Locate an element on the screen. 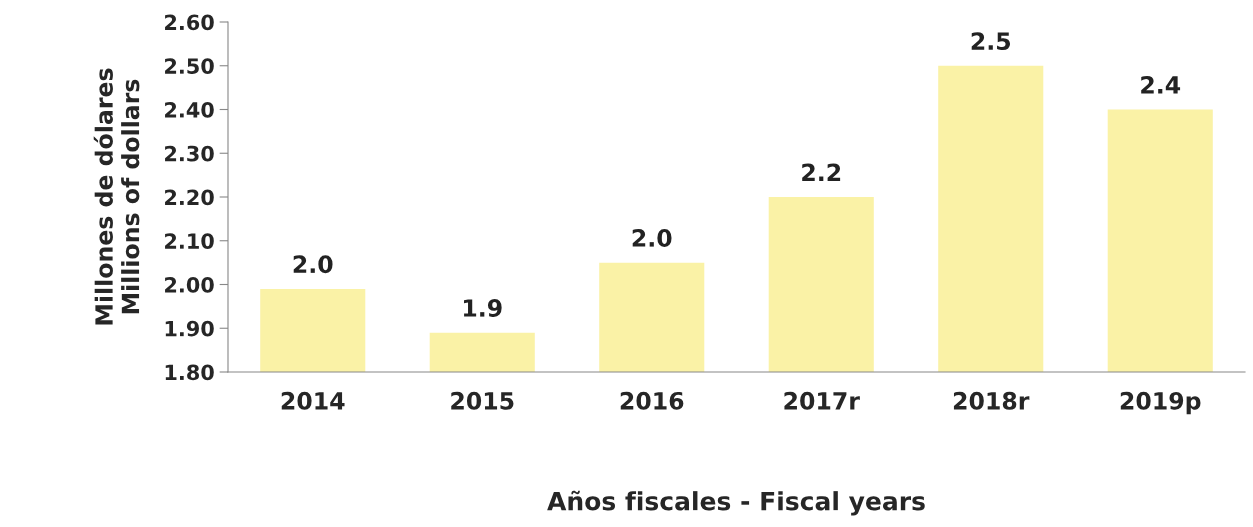  data-label: 1.9 is located at coordinates (483, 308).